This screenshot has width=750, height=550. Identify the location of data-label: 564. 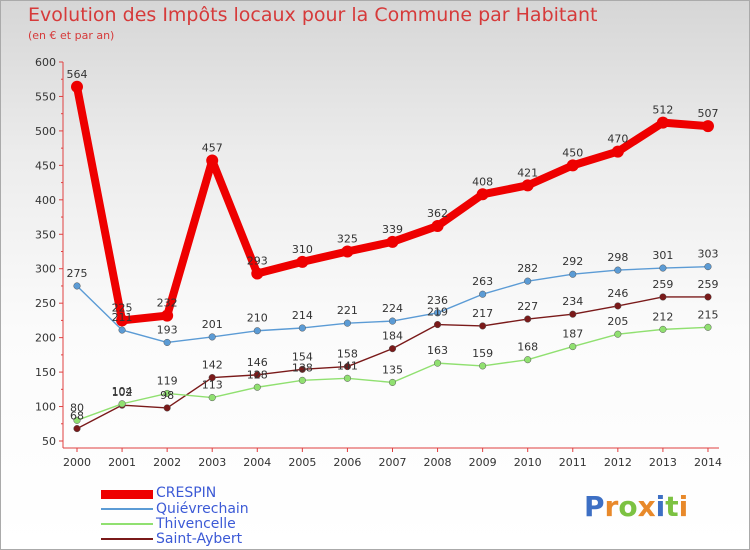
(77, 74).